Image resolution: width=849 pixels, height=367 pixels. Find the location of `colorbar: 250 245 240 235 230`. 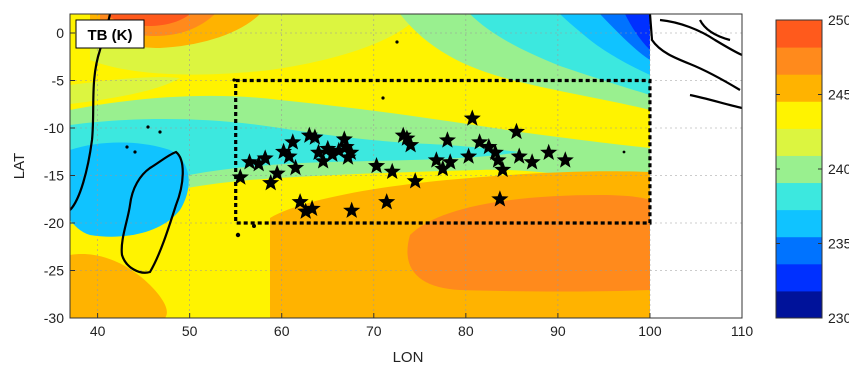

colorbar: 250 245 240 235 230 is located at coordinates (812, 169).